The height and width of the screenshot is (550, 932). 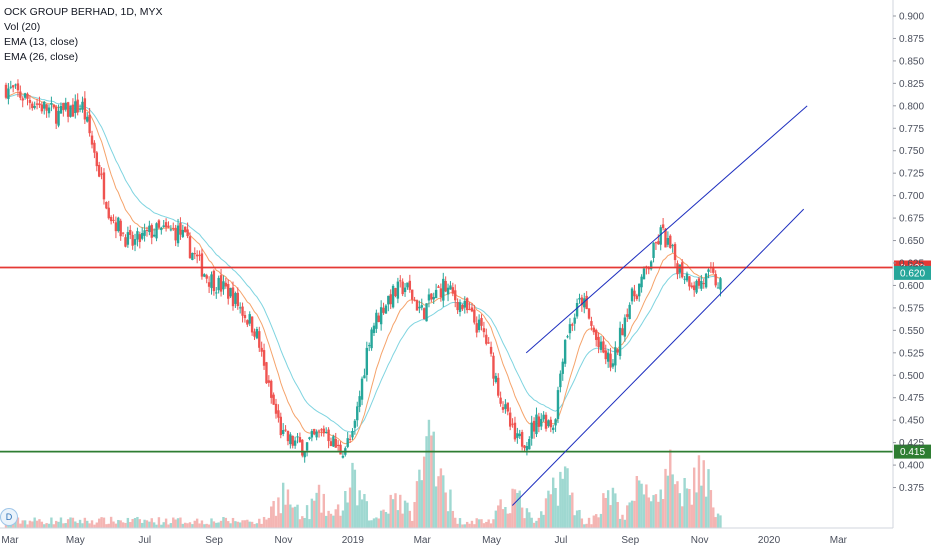 I want to click on price-tick-label: 0.400, so click(x=911, y=466).